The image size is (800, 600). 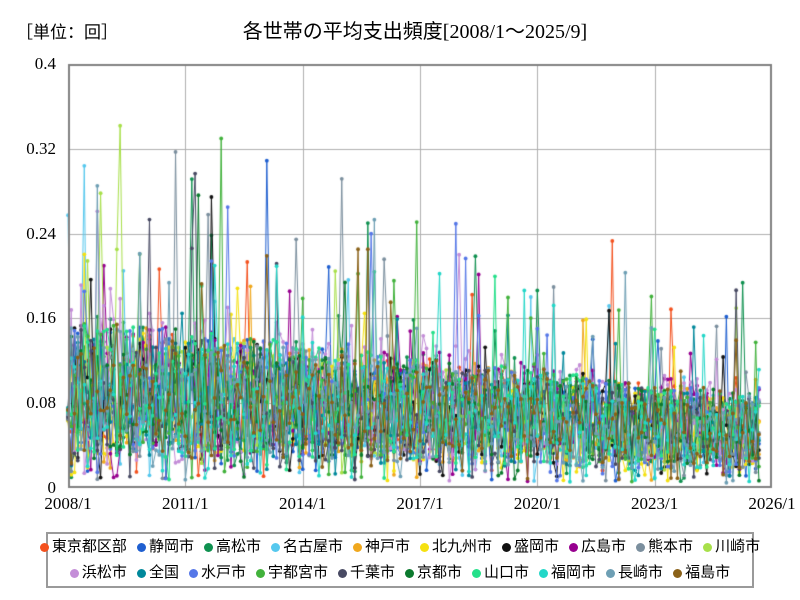 I want to click on x-axis-tick-label: 2008/1, so click(x=68, y=503).